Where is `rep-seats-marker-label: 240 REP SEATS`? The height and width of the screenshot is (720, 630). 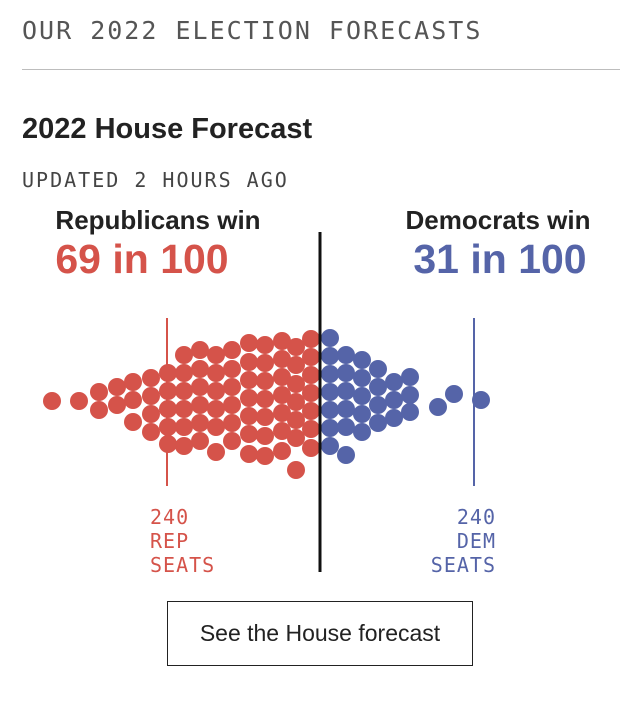
rep-seats-marker-label: 240 REP SEATS is located at coordinates (182, 541).